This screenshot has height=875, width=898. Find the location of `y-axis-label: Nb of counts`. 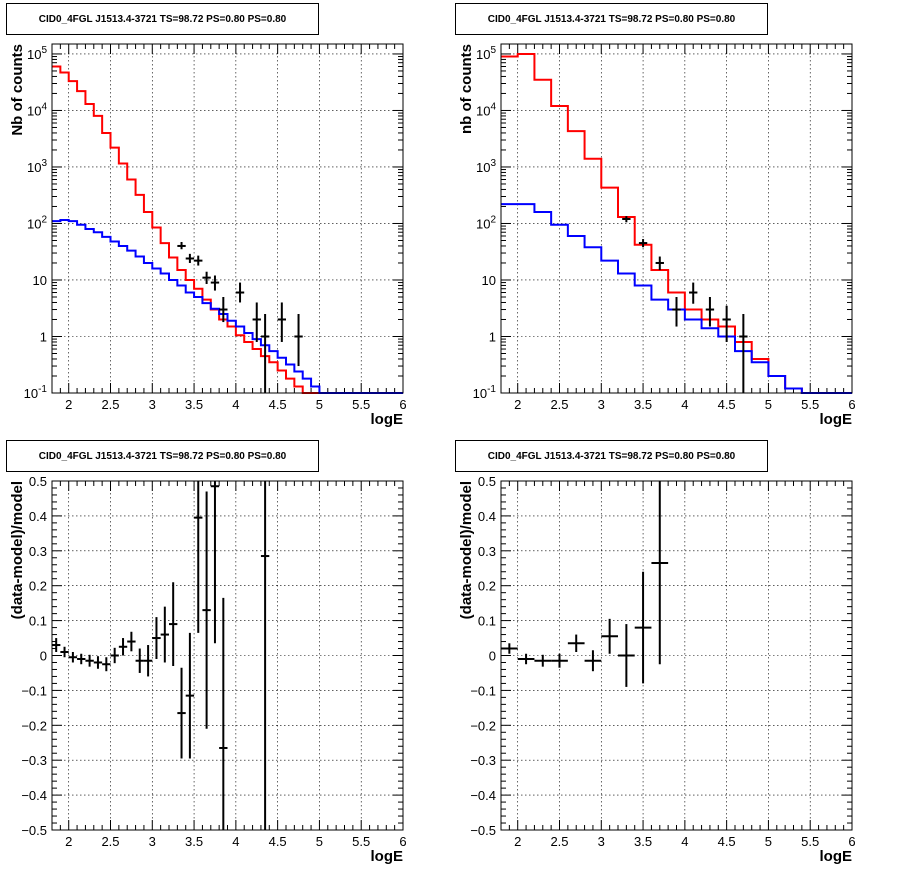

y-axis-label: Nb of counts is located at coordinates (17, 90).